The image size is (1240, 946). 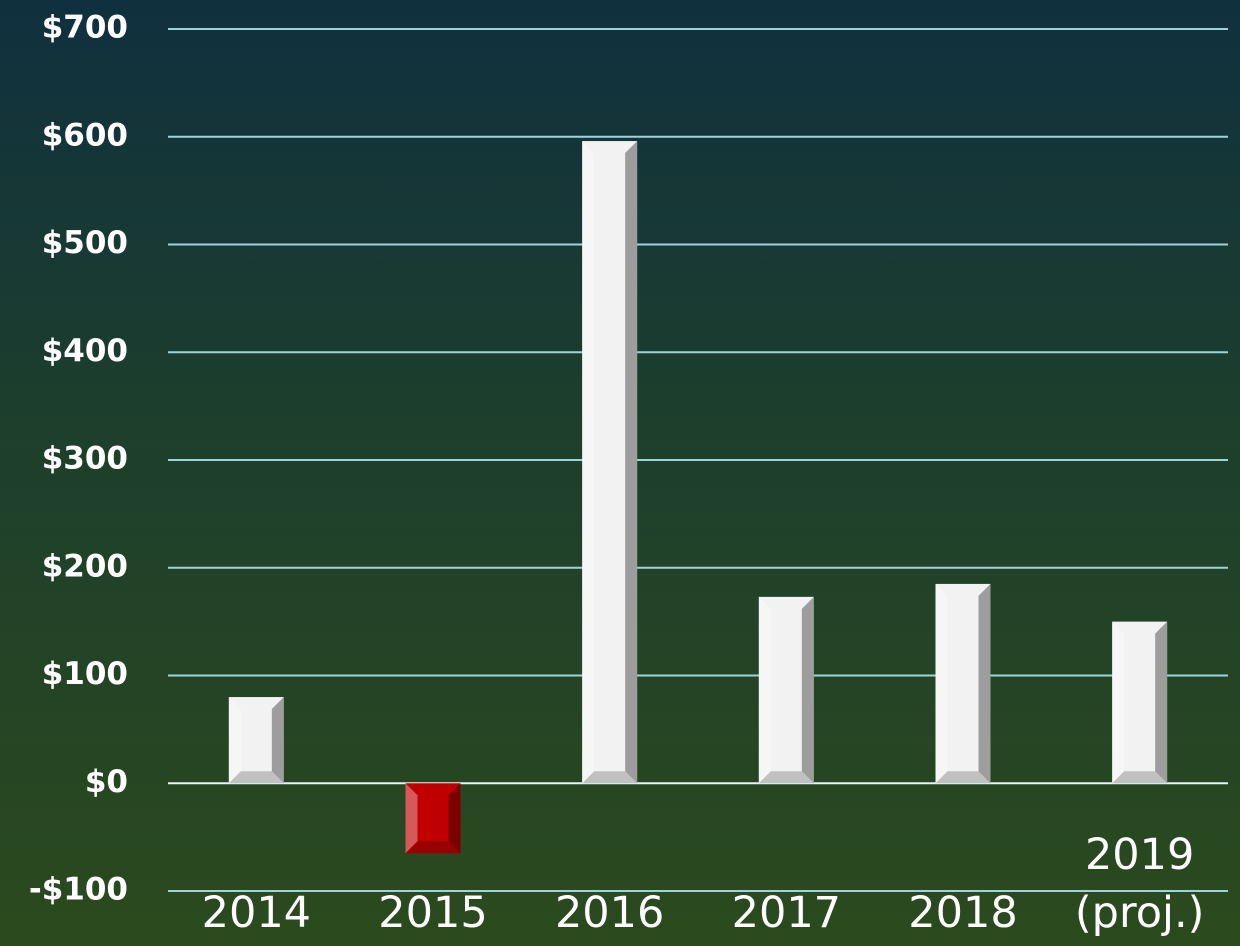 I want to click on y-tick-label: $200, so click(x=85, y=566).